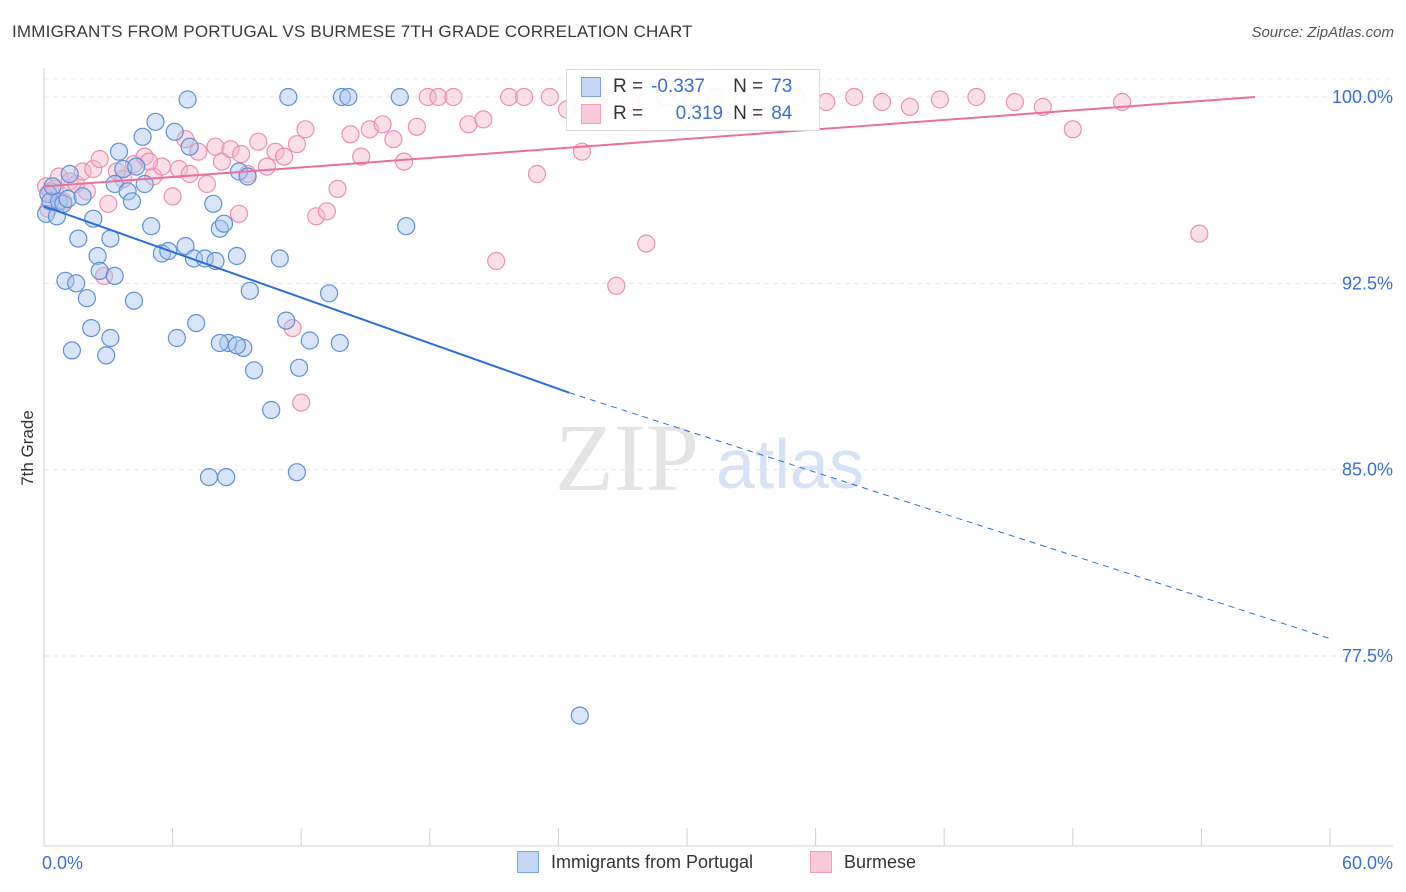 The height and width of the screenshot is (892, 1406). I want to click on bottom-legend: Immigrants from Portugal Burmese, so click(703, 864).